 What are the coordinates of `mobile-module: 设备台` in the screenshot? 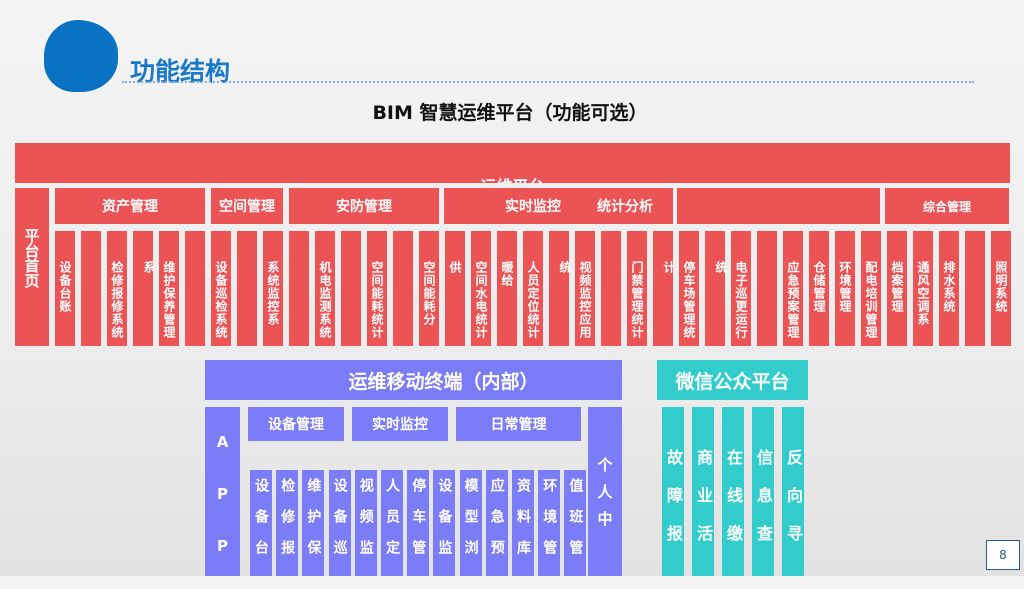 It's located at (261, 523).